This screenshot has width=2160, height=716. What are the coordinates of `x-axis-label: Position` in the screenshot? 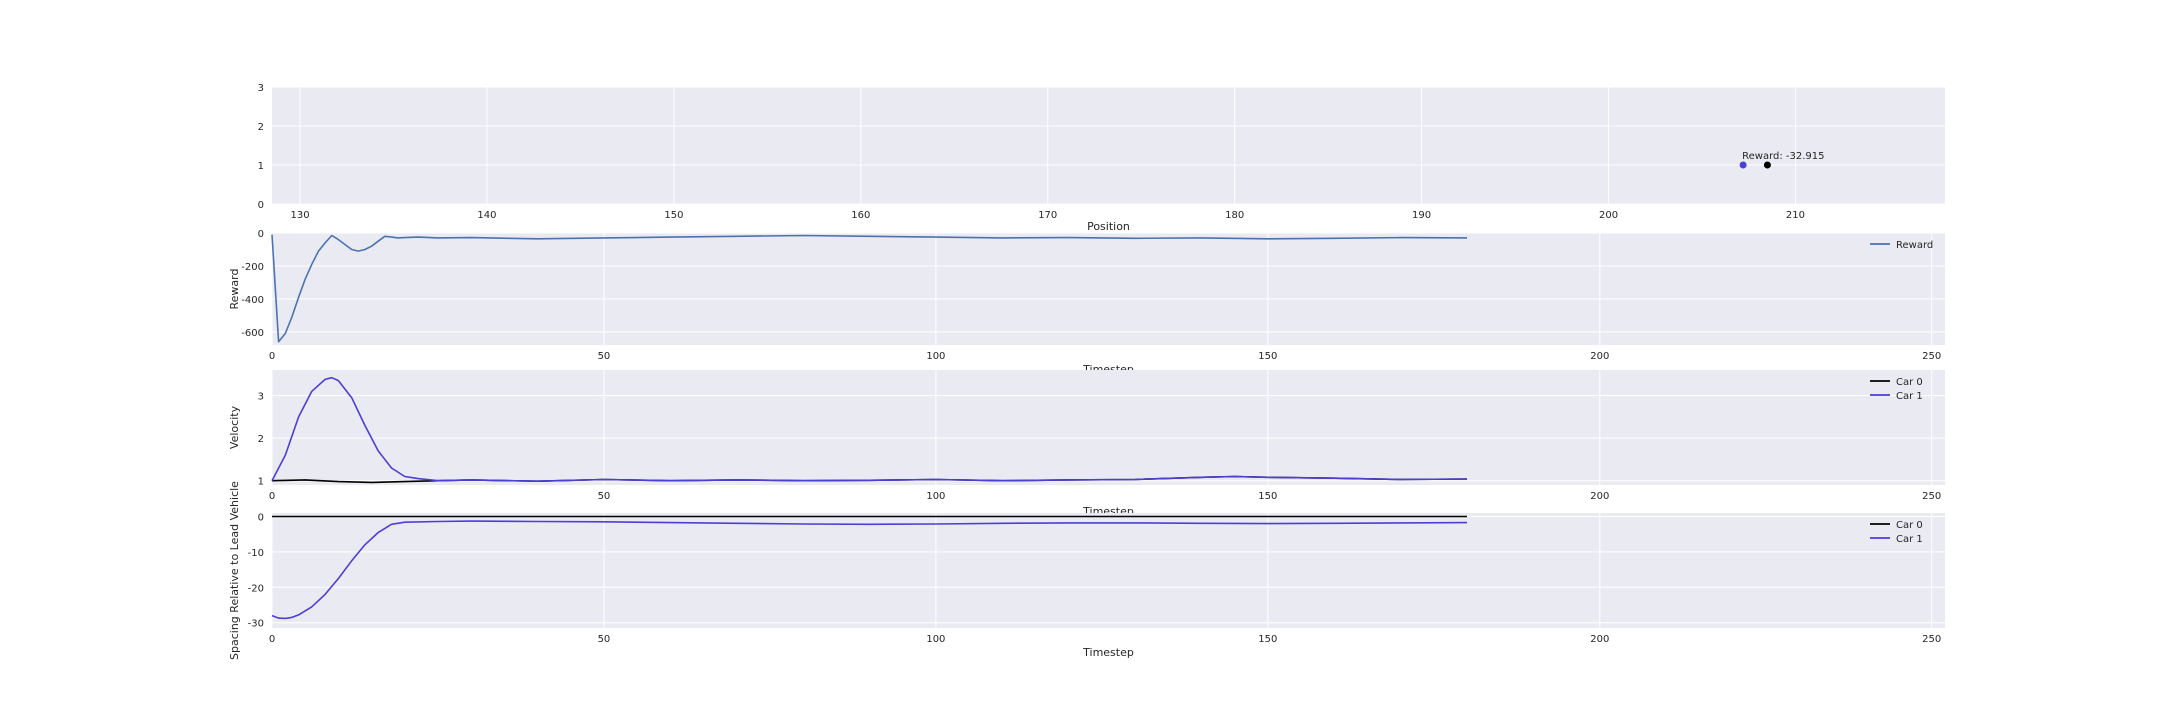 It's located at (1108, 226).